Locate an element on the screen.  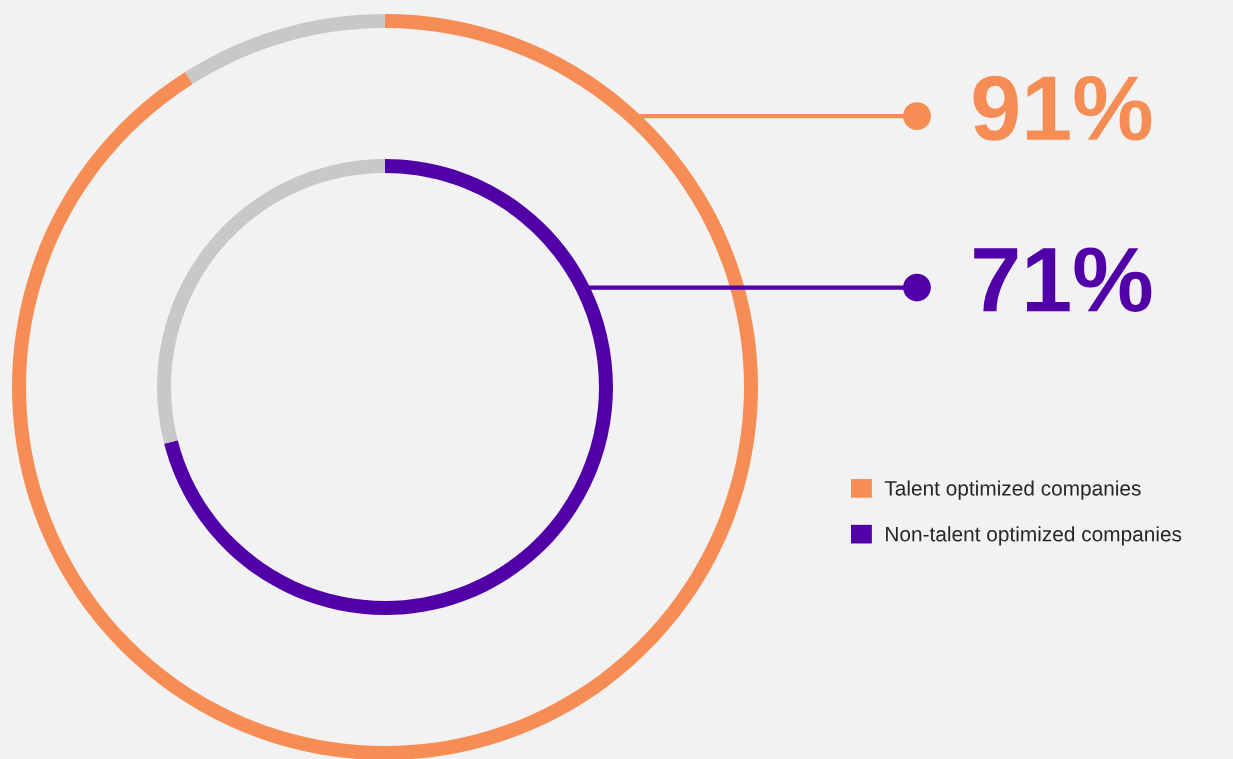
legend-label: Talent optimized companies is located at coordinates (1012, 490).